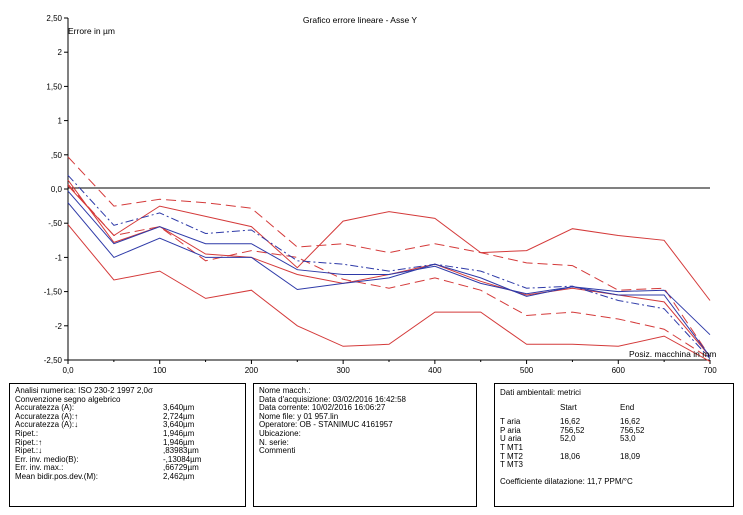 This screenshot has height=515, width=743. What do you see at coordinates (572, 430) in the screenshot?
I see `env-start: 756,52` at bounding box center [572, 430].